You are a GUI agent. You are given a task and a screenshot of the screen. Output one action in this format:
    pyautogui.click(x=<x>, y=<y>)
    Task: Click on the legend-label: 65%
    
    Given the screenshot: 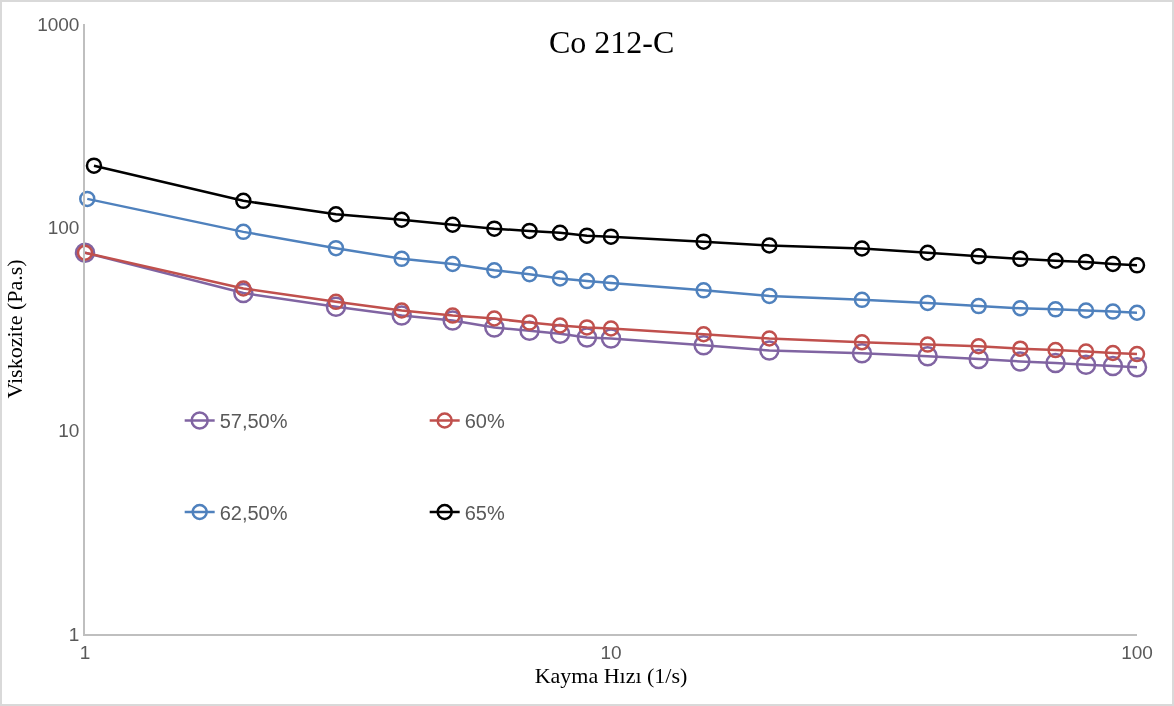 What is the action you would take?
    pyautogui.click(x=484, y=512)
    